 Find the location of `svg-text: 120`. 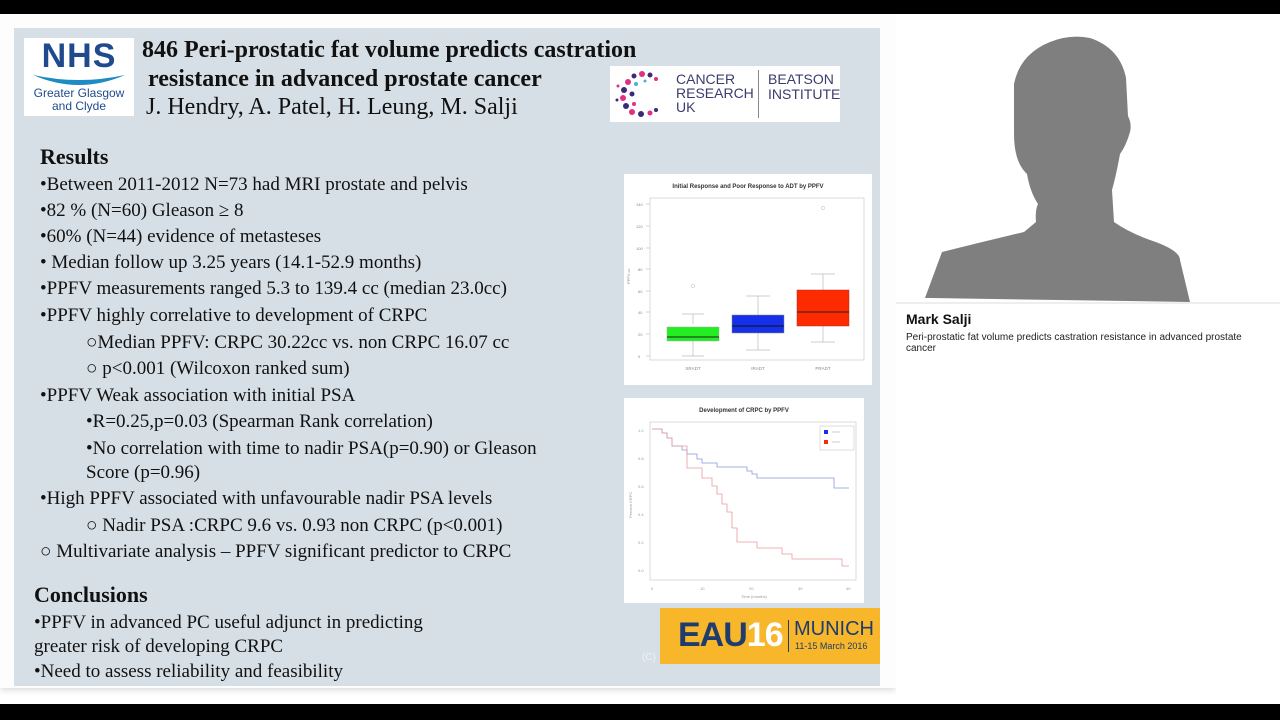

svg-text: 120 is located at coordinates (639, 226).